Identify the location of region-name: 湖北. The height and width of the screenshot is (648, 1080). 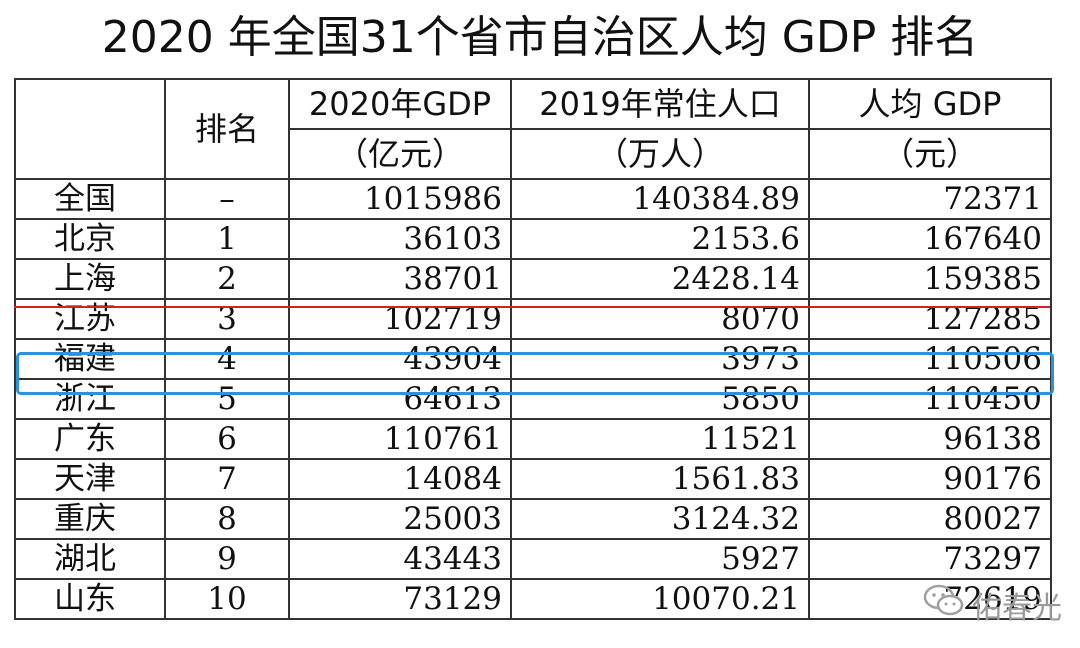
(90, 559).